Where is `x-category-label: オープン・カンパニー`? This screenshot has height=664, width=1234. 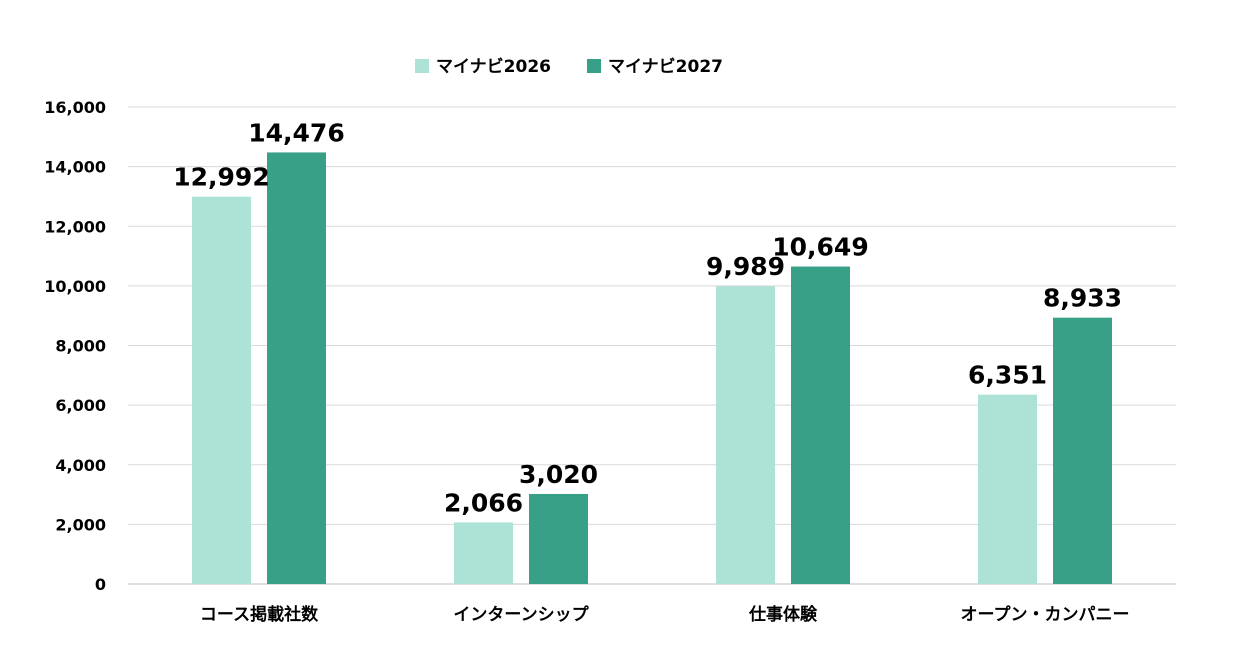 x-category-label: オープン・カンパニー is located at coordinates (1045, 614).